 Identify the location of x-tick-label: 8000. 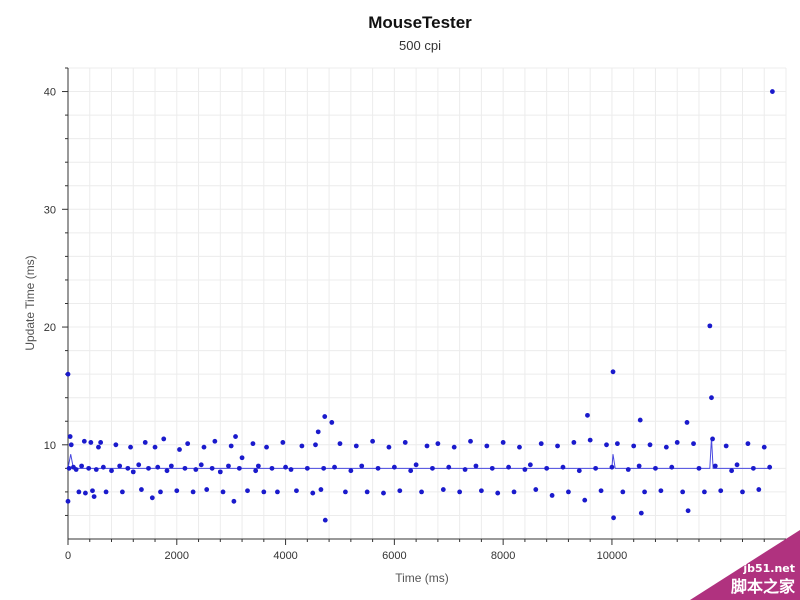
(503, 556).